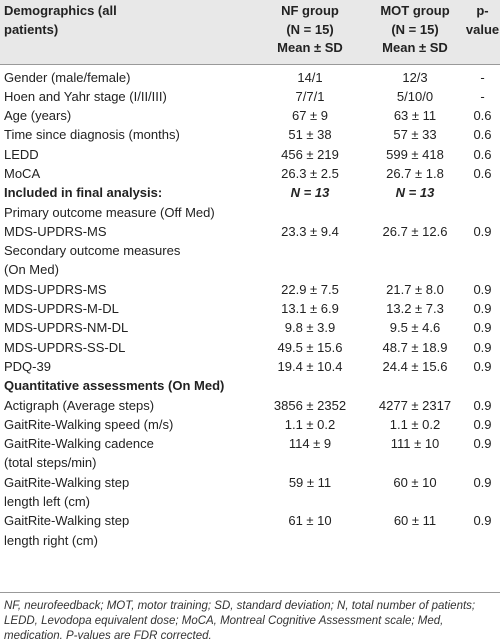 This screenshot has width=500, height=644. I want to click on table-row: PDQ-39 19.4 ± 10.4 24.4 ± 15.6 0.9, so click(250, 366).